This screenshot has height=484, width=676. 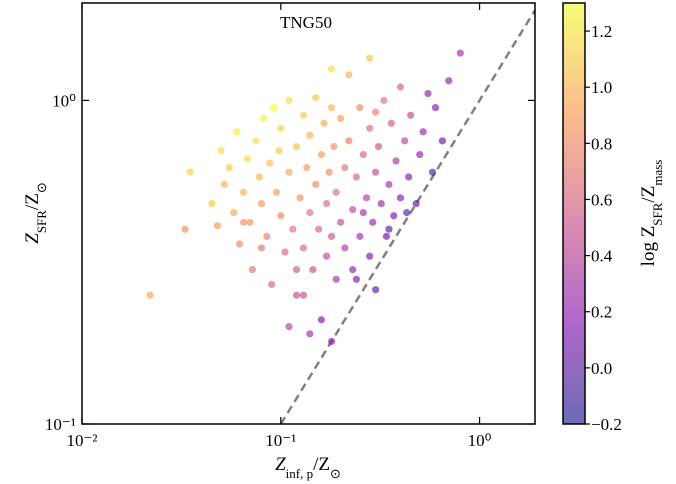 What do you see at coordinates (651, 213) in the screenshot?
I see `colorbar-label: log ZSFR/Zmass` at bounding box center [651, 213].